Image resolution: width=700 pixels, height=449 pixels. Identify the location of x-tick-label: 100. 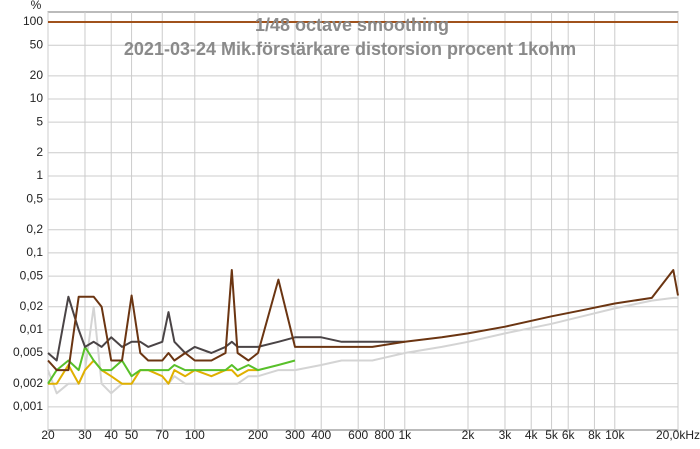
(195, 435).